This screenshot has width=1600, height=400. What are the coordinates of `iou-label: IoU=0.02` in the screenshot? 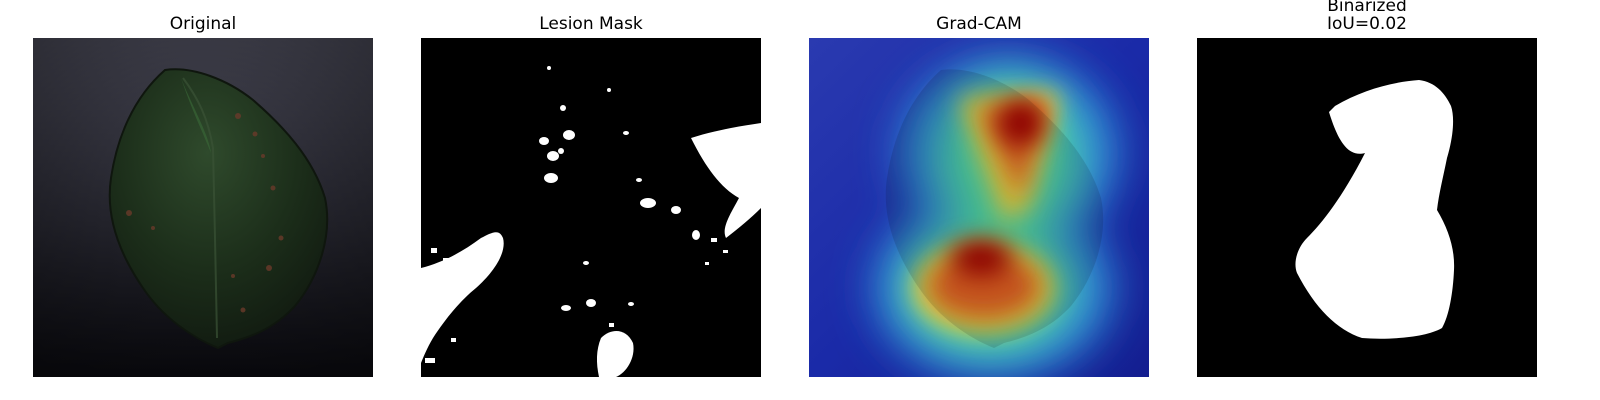 It's located at (1367, 24).